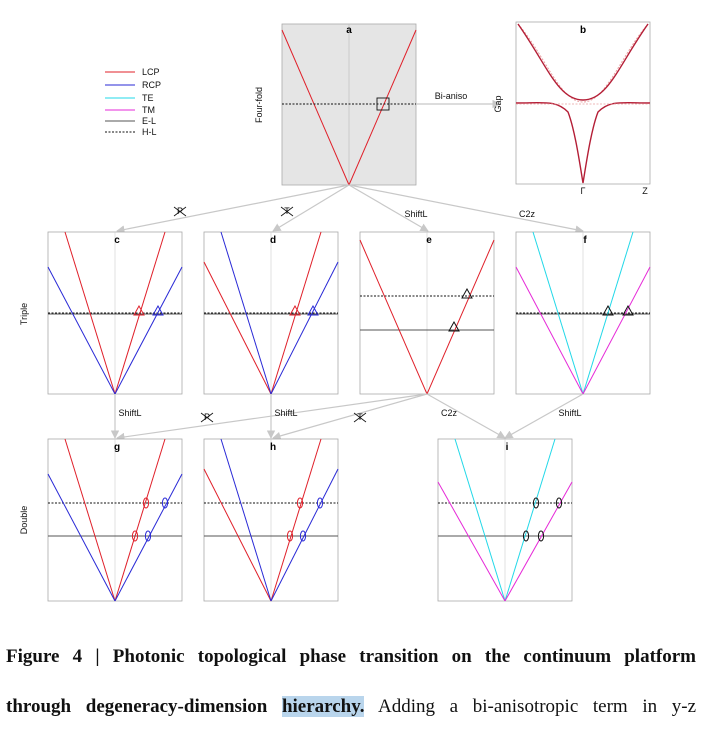 The width and height of the screenshot is (704, 740). What do you see at coordinates (498, 103) in the screenshot?
I see `panel-b-ylabel: Gap` at bounding box center [498, 103].